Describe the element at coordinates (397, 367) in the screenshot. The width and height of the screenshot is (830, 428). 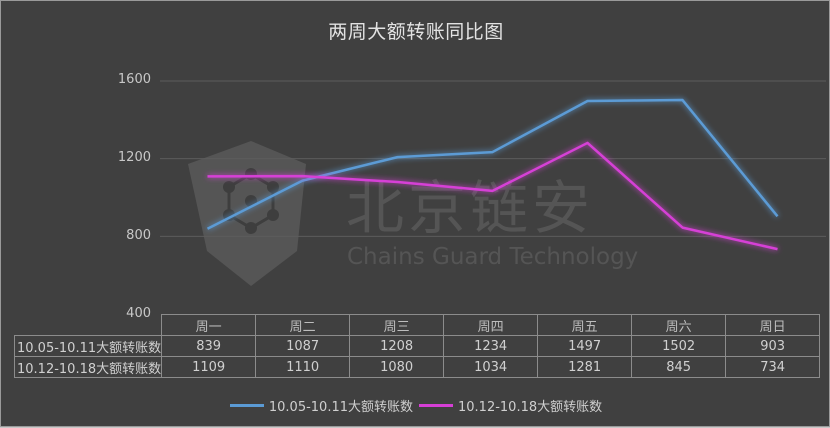
I see `table-cell: 1080` at that location.